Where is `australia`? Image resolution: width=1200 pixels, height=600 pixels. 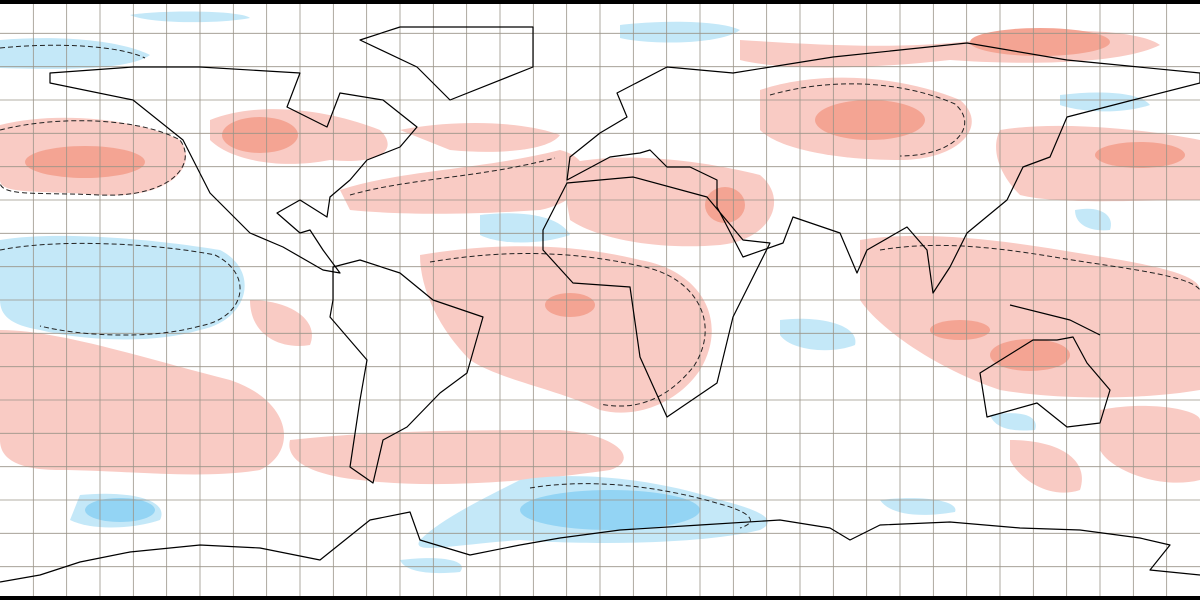
australia is located at coordinates (1045, 382).